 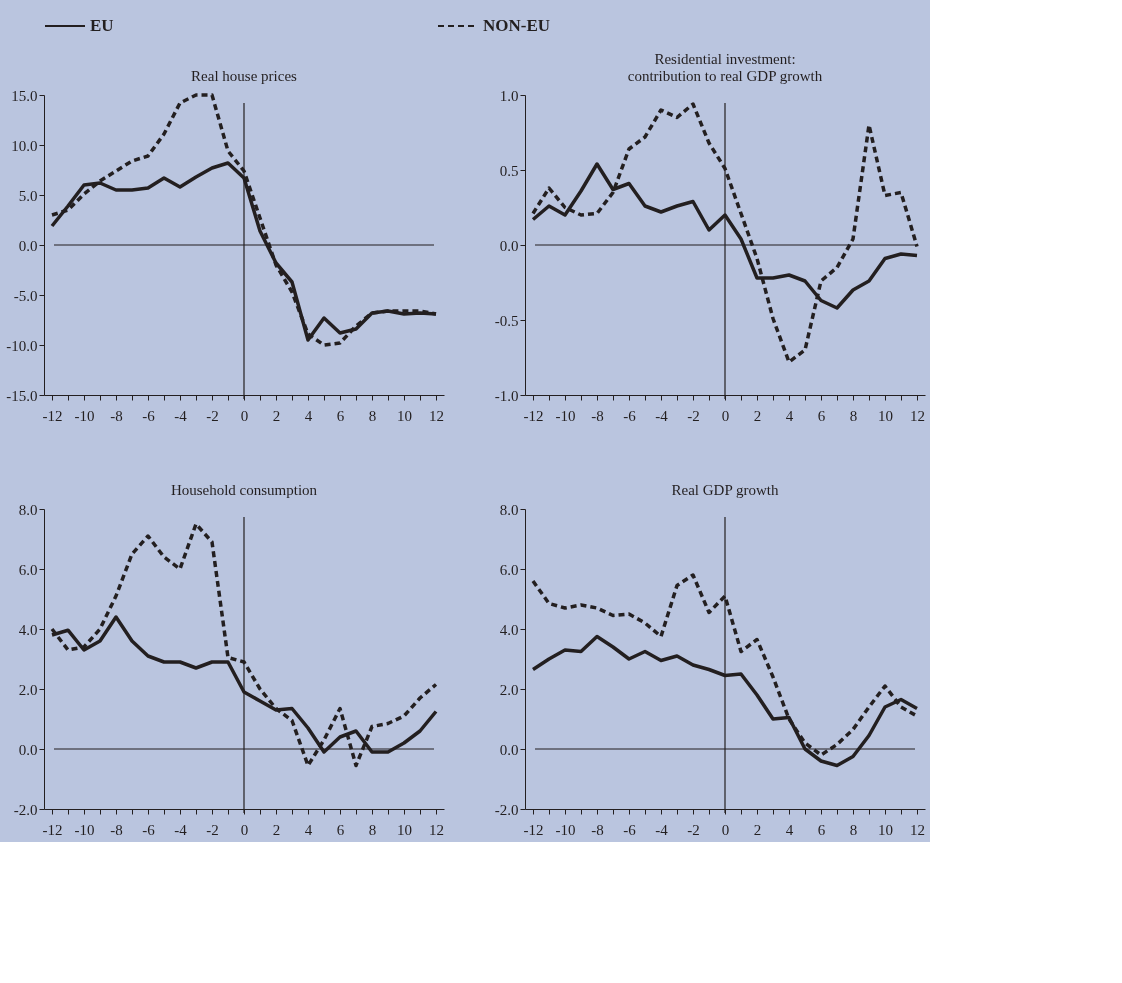 I want to click on y-tick-label: 1.0, so click(x=509, y=95).